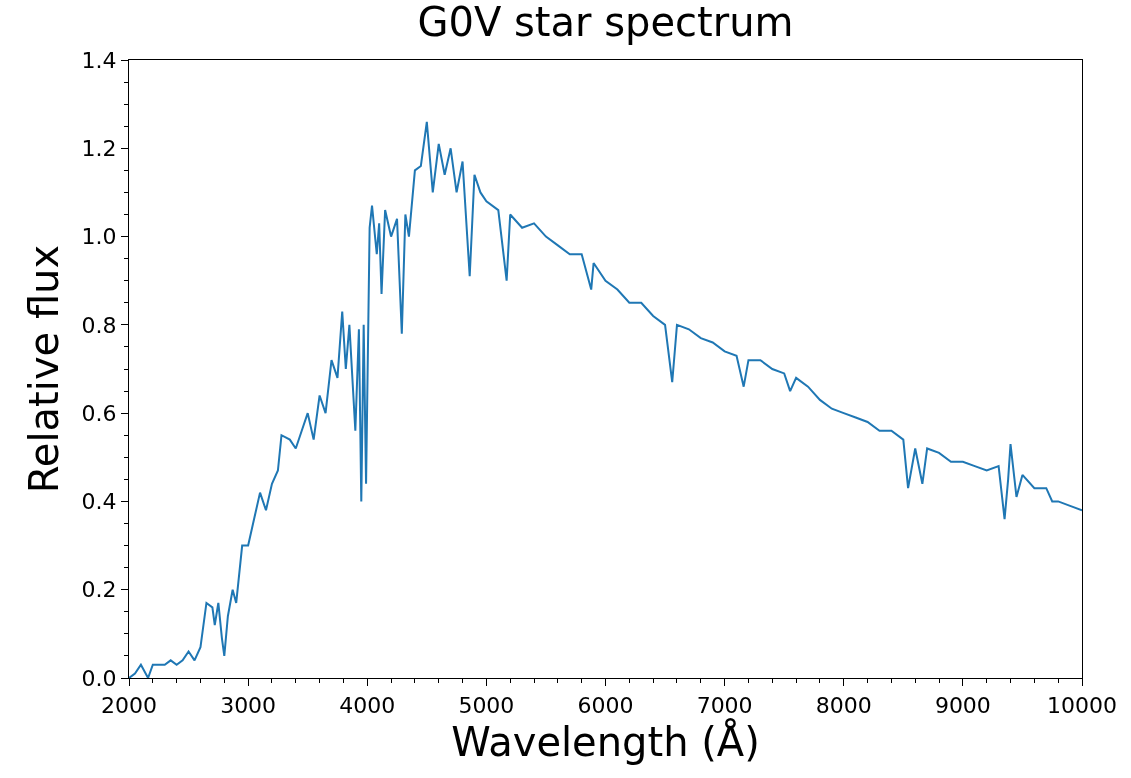  What do you see at coordinates (248, 705) in the screenshot?
I see `x-tick-label: 3000` at bounding box center [248, 705].